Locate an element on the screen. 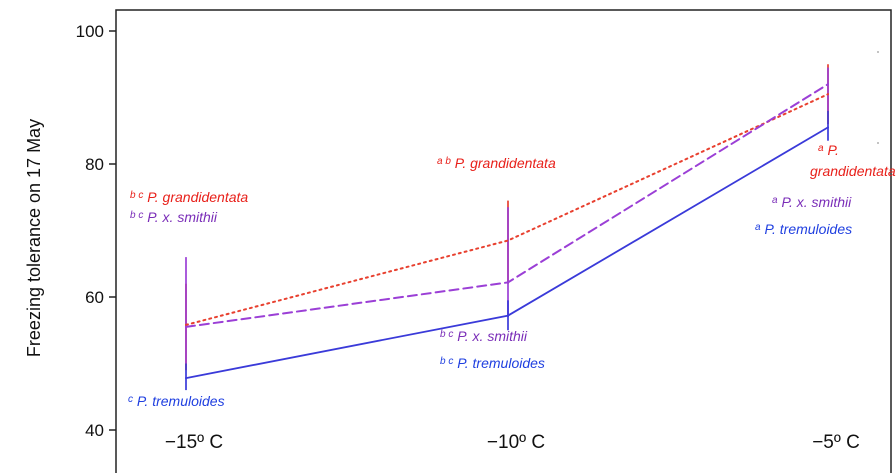 The image size is (896, 473). annotation-a10-trem: b c P. tremuloides is located at coordinates (492, 363).